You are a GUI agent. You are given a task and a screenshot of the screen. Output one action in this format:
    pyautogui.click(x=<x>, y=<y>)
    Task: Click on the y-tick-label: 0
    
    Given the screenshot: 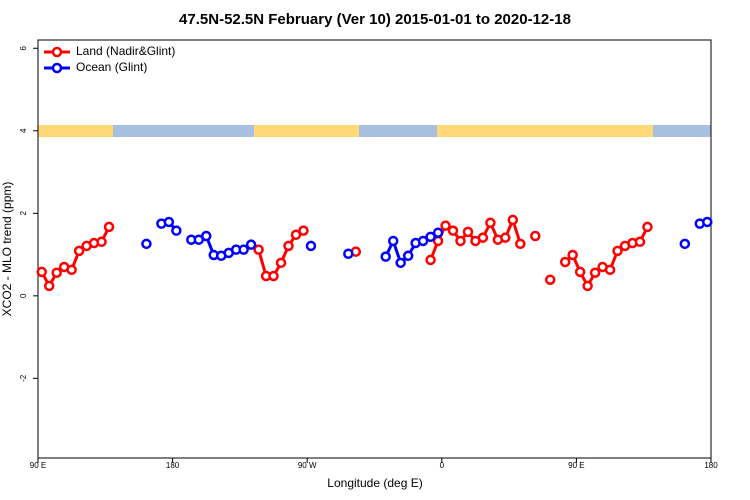 What is the action you would take?
    pyautogui.click(x=23, y=295)
    